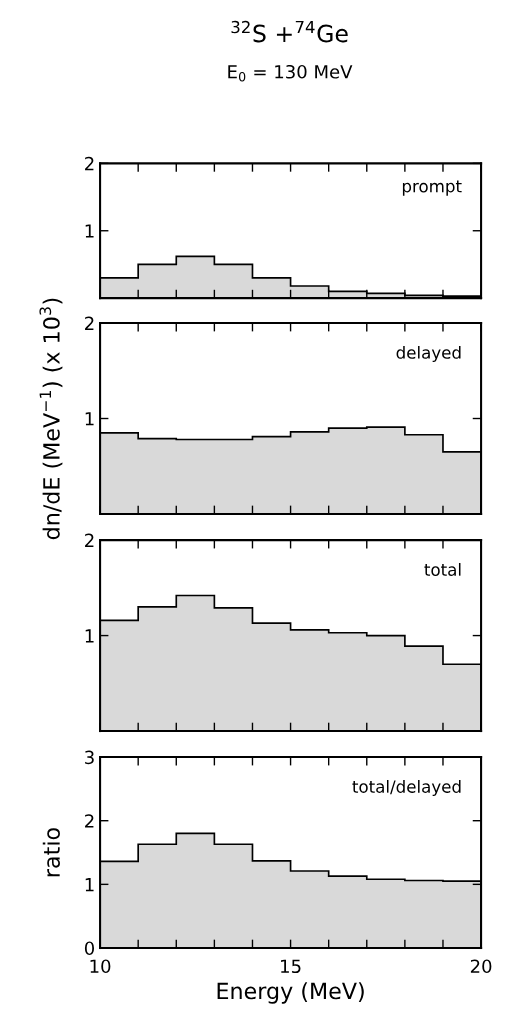 The image size is (508, 1021). I want to click on annotation: delayed, so click(428, 354).